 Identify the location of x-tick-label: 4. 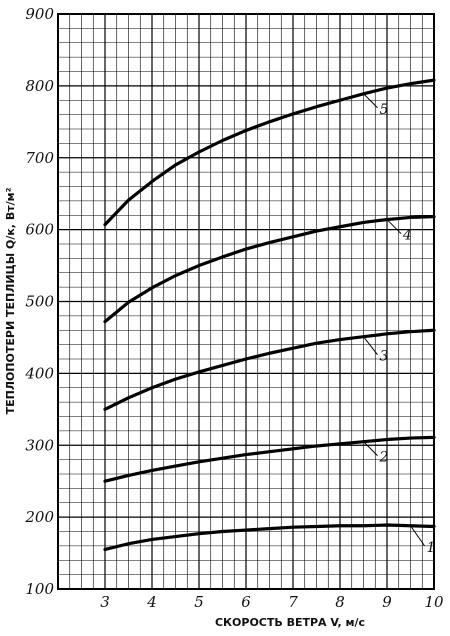
(151, 602).